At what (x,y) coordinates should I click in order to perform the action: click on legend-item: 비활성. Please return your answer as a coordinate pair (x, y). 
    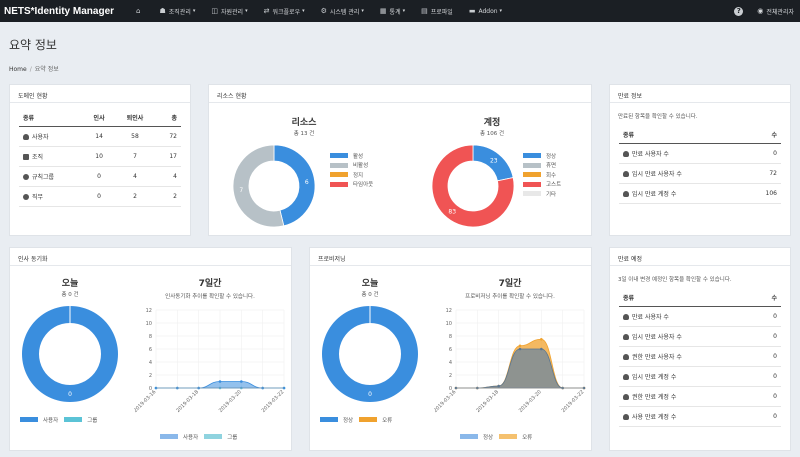
    Looking at the image, I should click on (351, 166).